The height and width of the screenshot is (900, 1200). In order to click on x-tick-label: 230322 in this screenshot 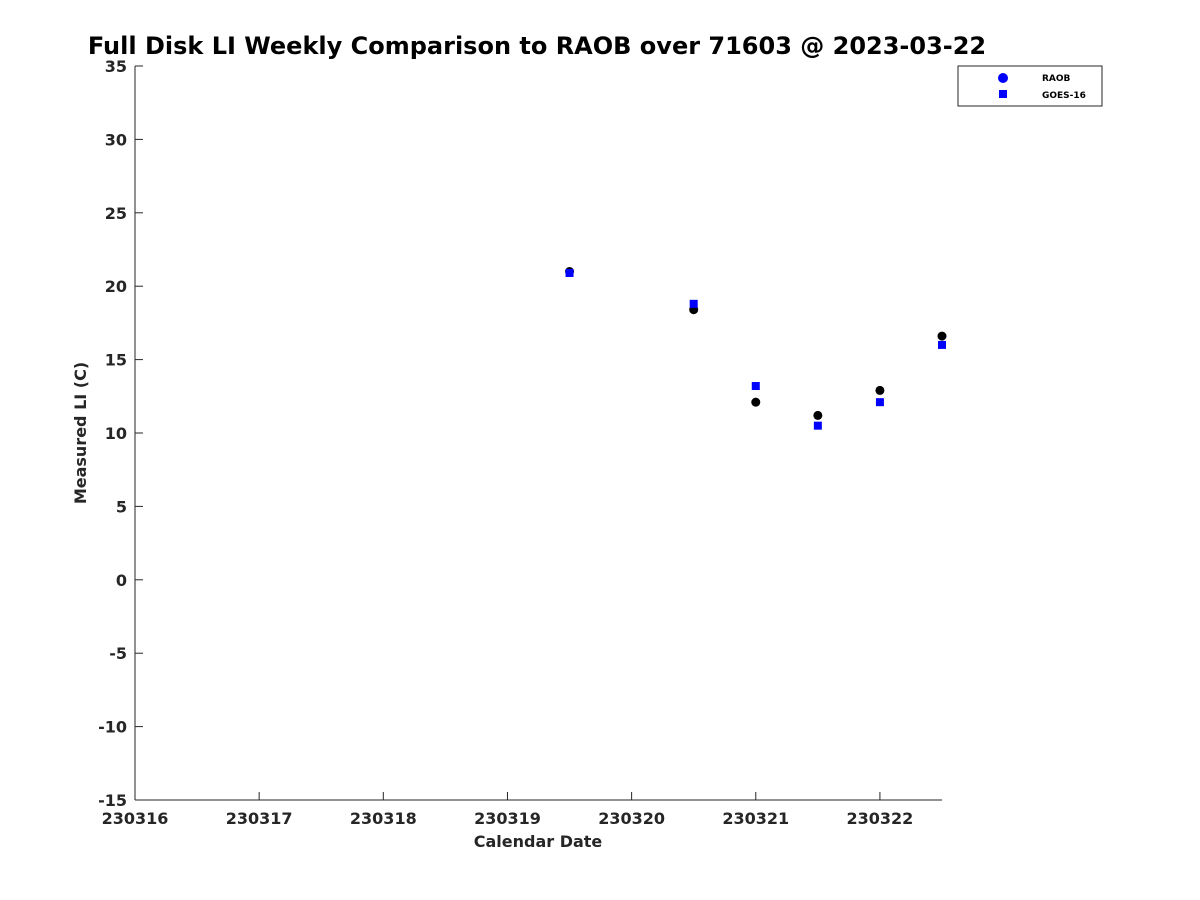, I will do `click(880, 818)`.